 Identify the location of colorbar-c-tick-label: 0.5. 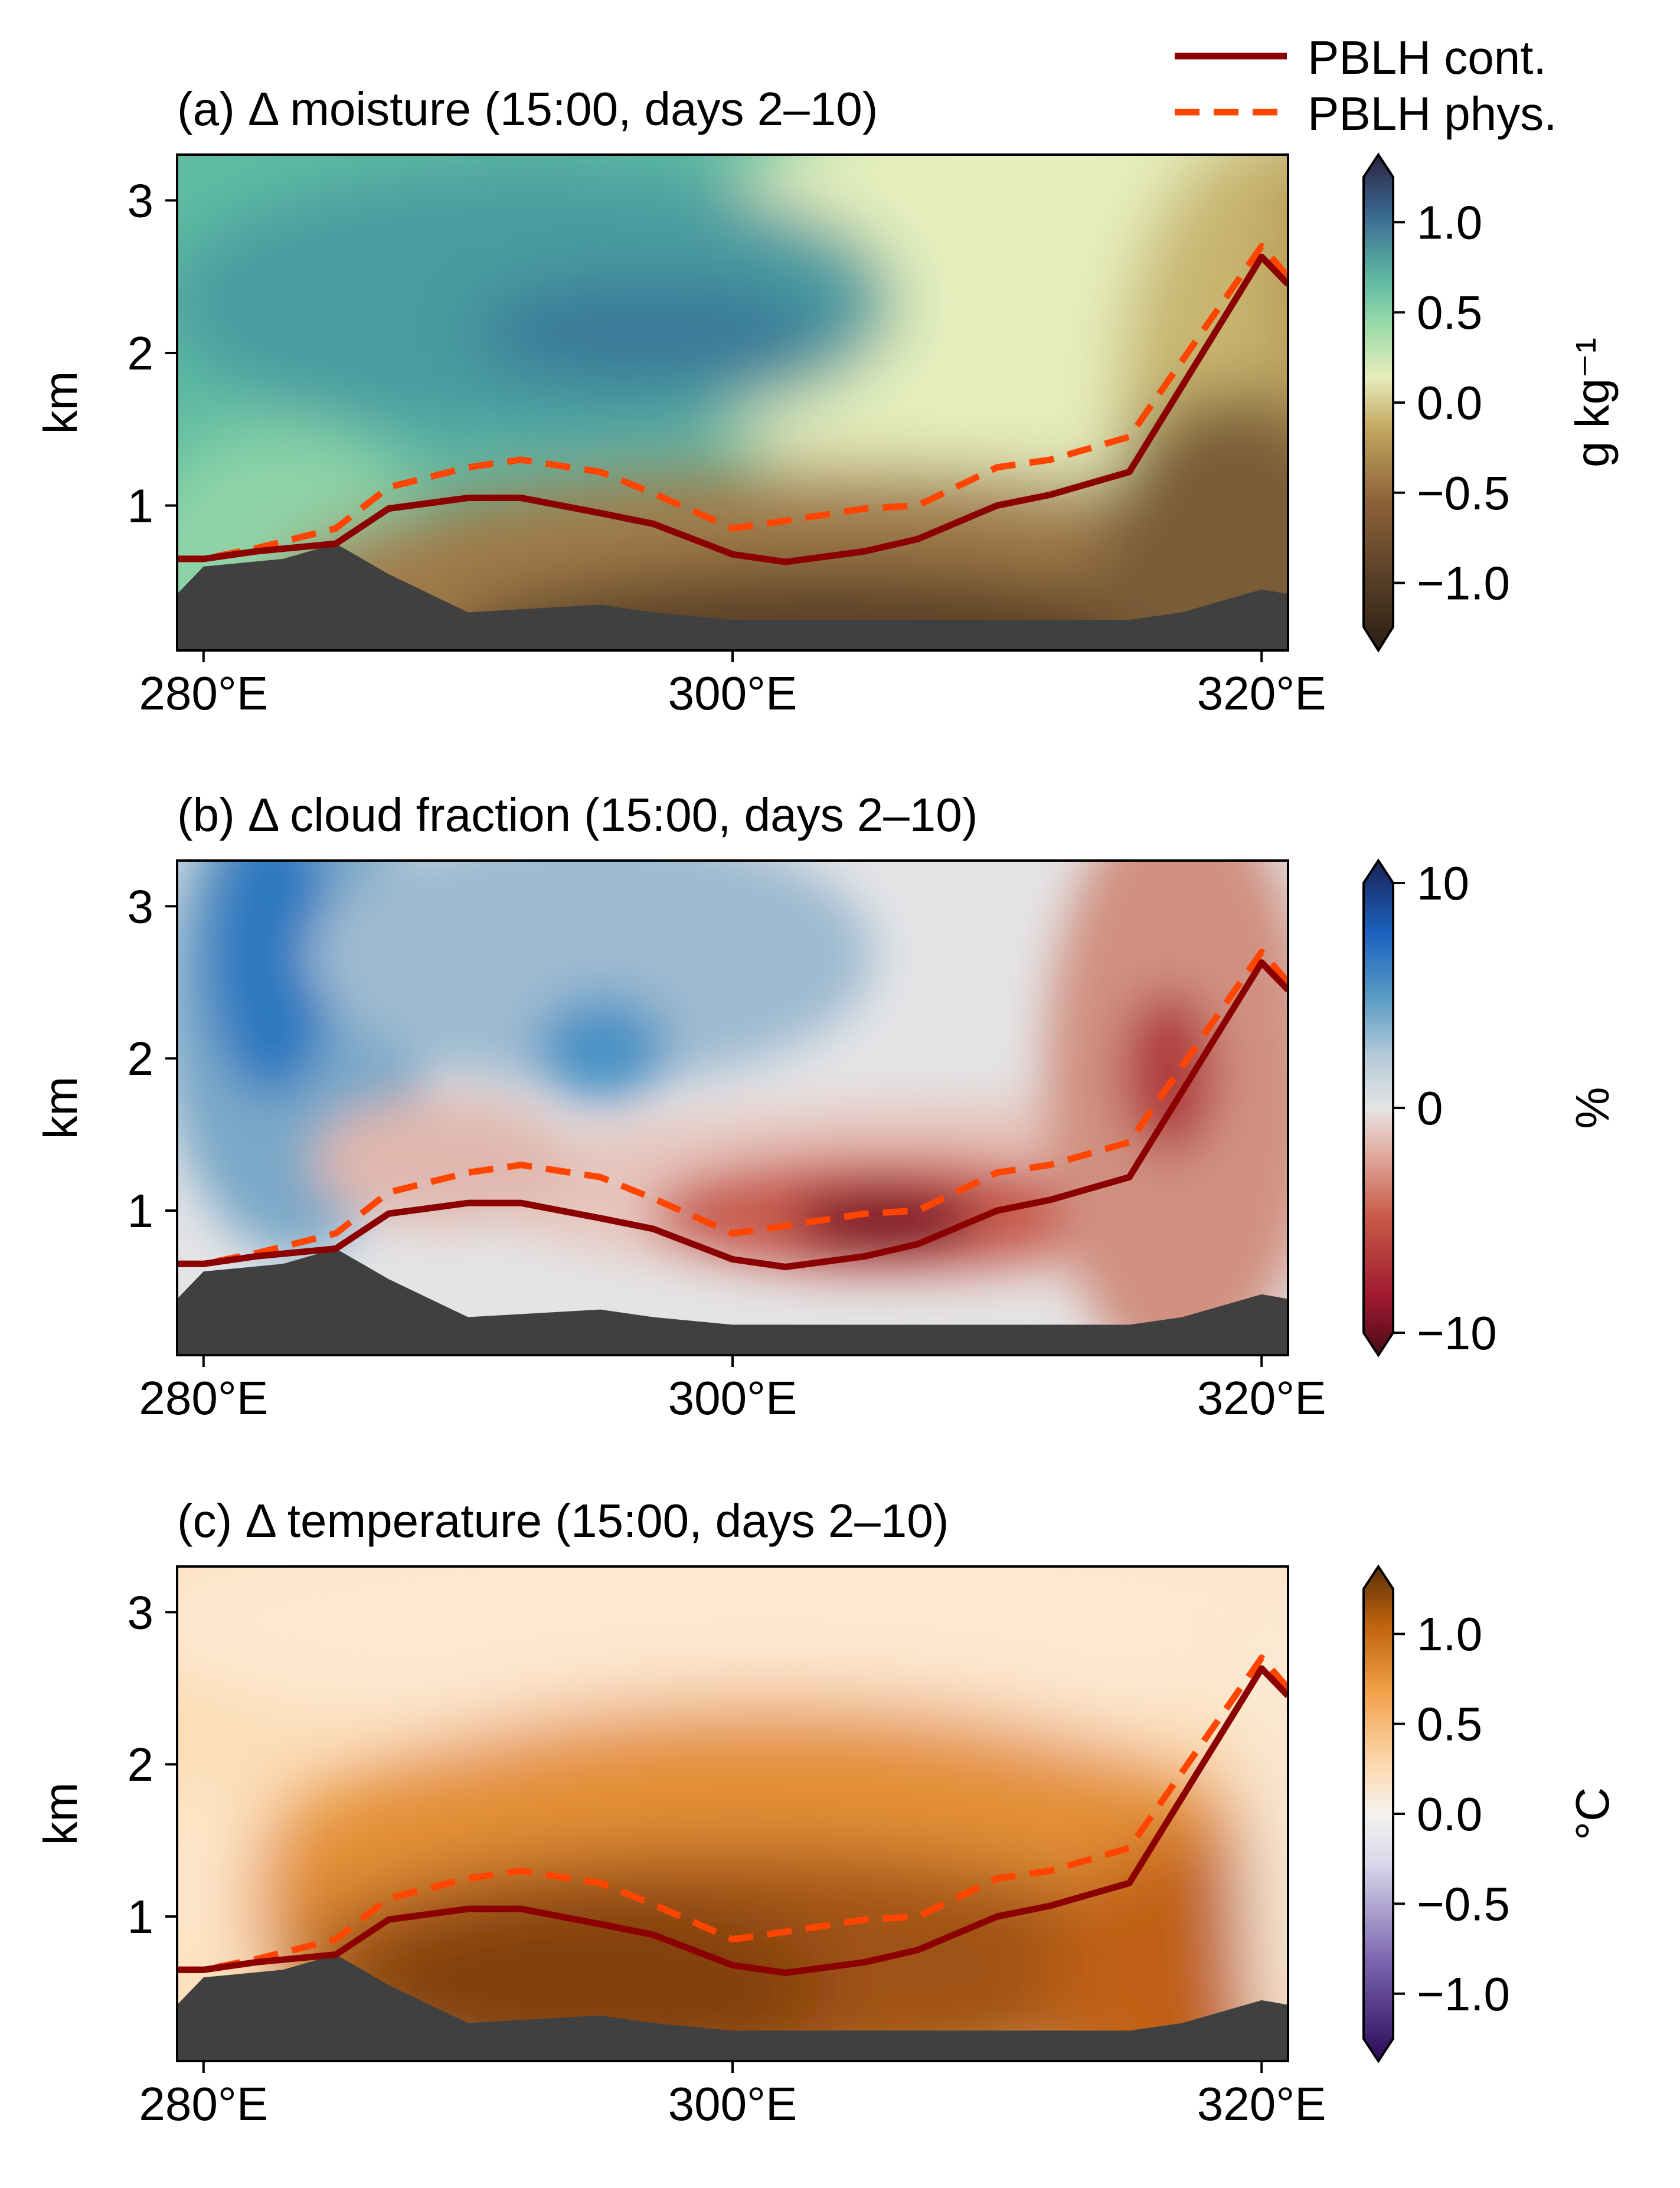
(1450, 1724).